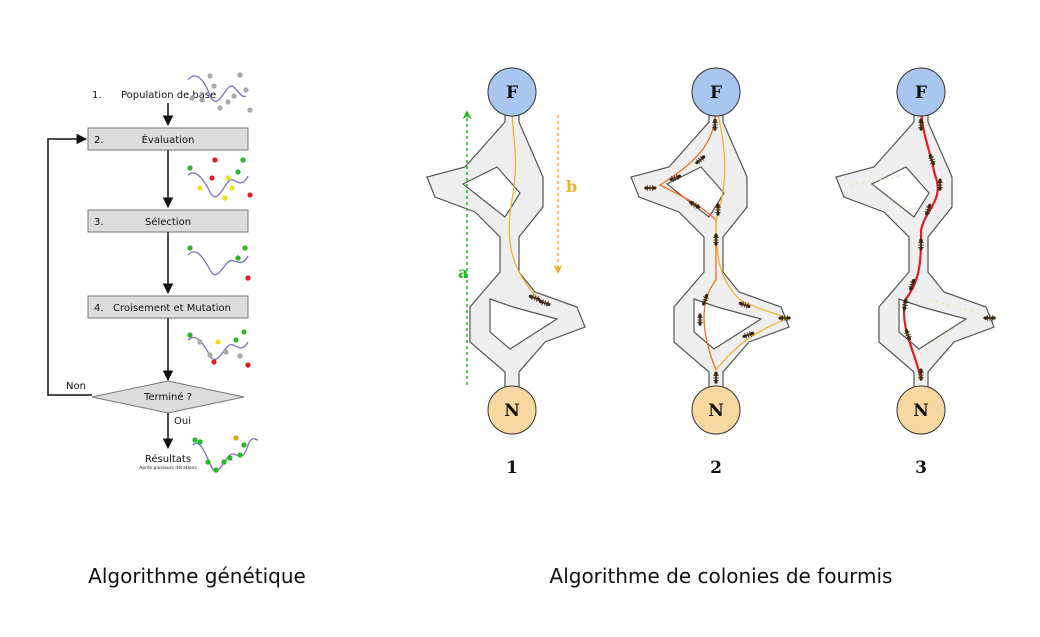 The image size is (1040, 637). I want to click on food-label-1: F, so click(512, 93).